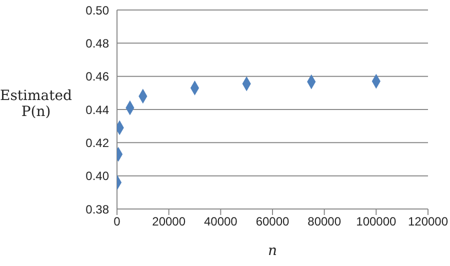  What do you see at coordinates (98, 10) in the screenshot?
I see `y-tick-label: 0.50` at bounding box center [98, 10].